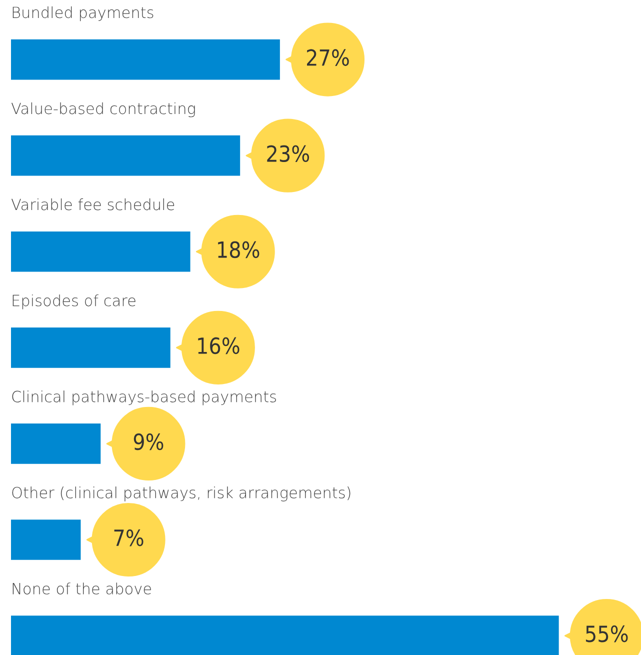 The image size is (641, 655). Describe the element at coordinates (92, 204) in the screenshot. I see `y-tick-label: Variable fee schedule` at that location.